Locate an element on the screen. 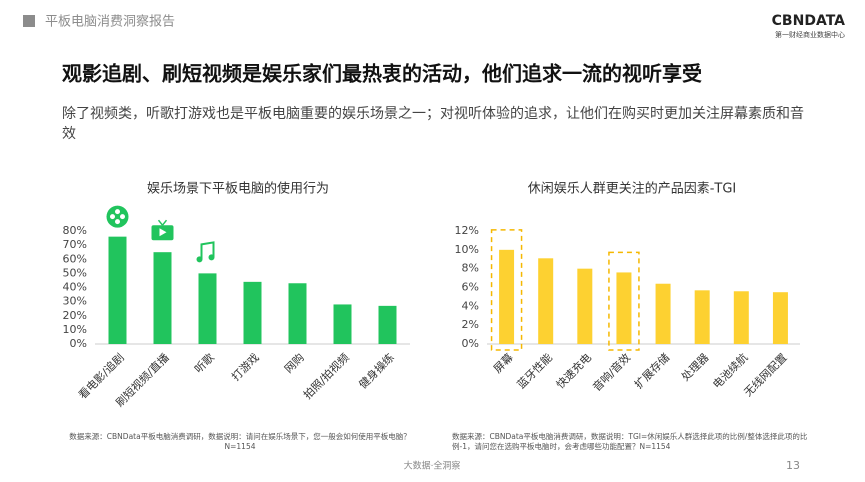 This screenshot has width=865, height=482. section-icon is located at coordinates (29, 21).